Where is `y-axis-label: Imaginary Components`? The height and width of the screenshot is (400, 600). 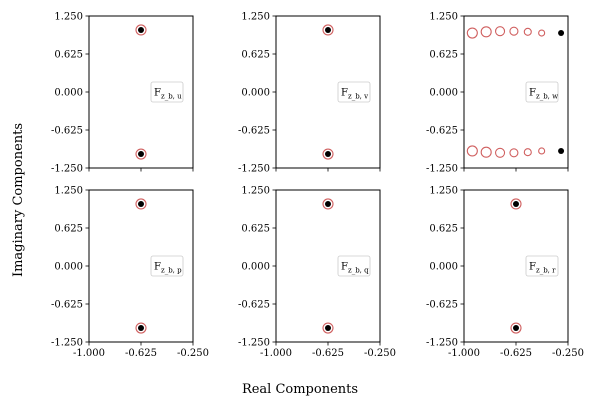
y-axis-label: Imaginary Components is located at coordinates (18, 200).